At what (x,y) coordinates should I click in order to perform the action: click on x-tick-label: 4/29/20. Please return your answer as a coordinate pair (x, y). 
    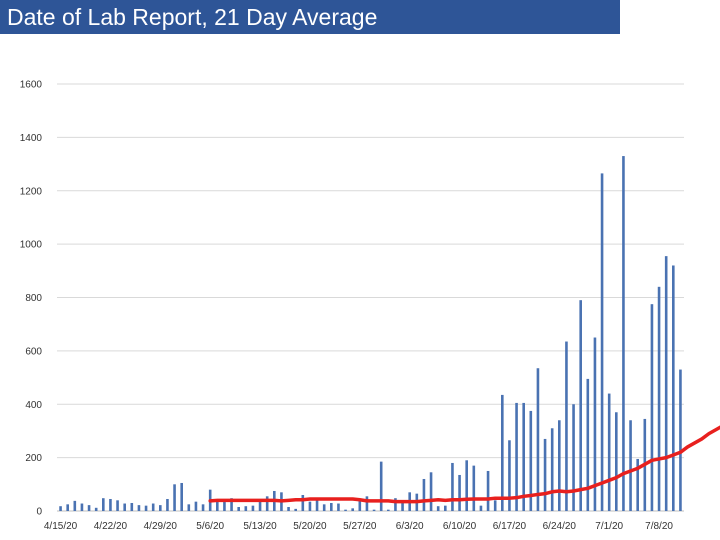
    Looking at the image, I should click on (161, 526).